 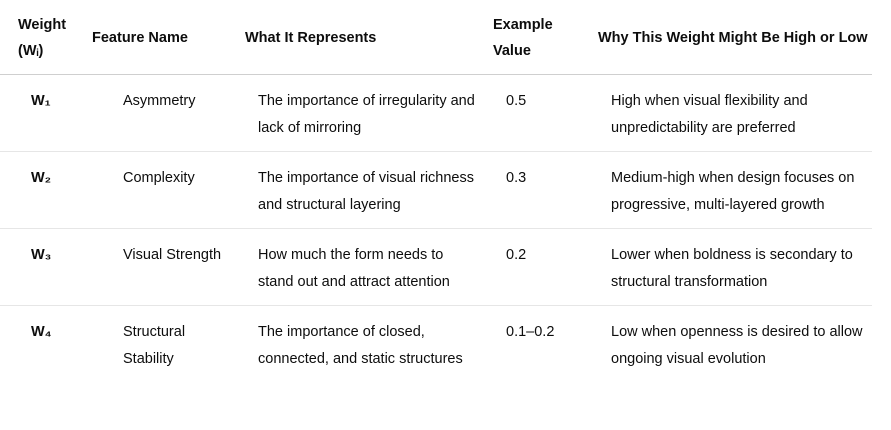 I want to click on cell-example: 0.5, so click(x=527, y=113).